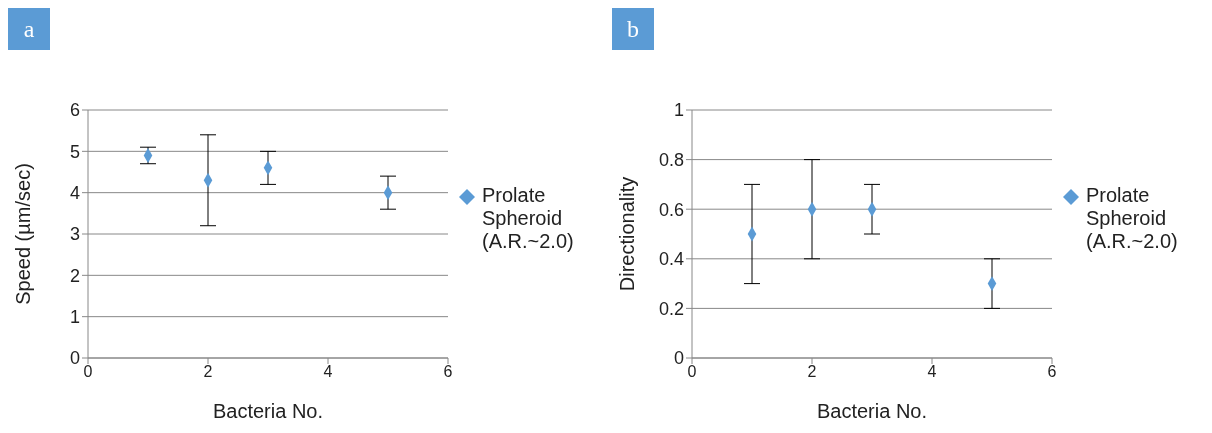 This screenshot has width=1212, height=433. What do you see at coordinates (74, 234) in the screenshot?
I see `y-tick-label: 3` at bounding box center [74, 234].